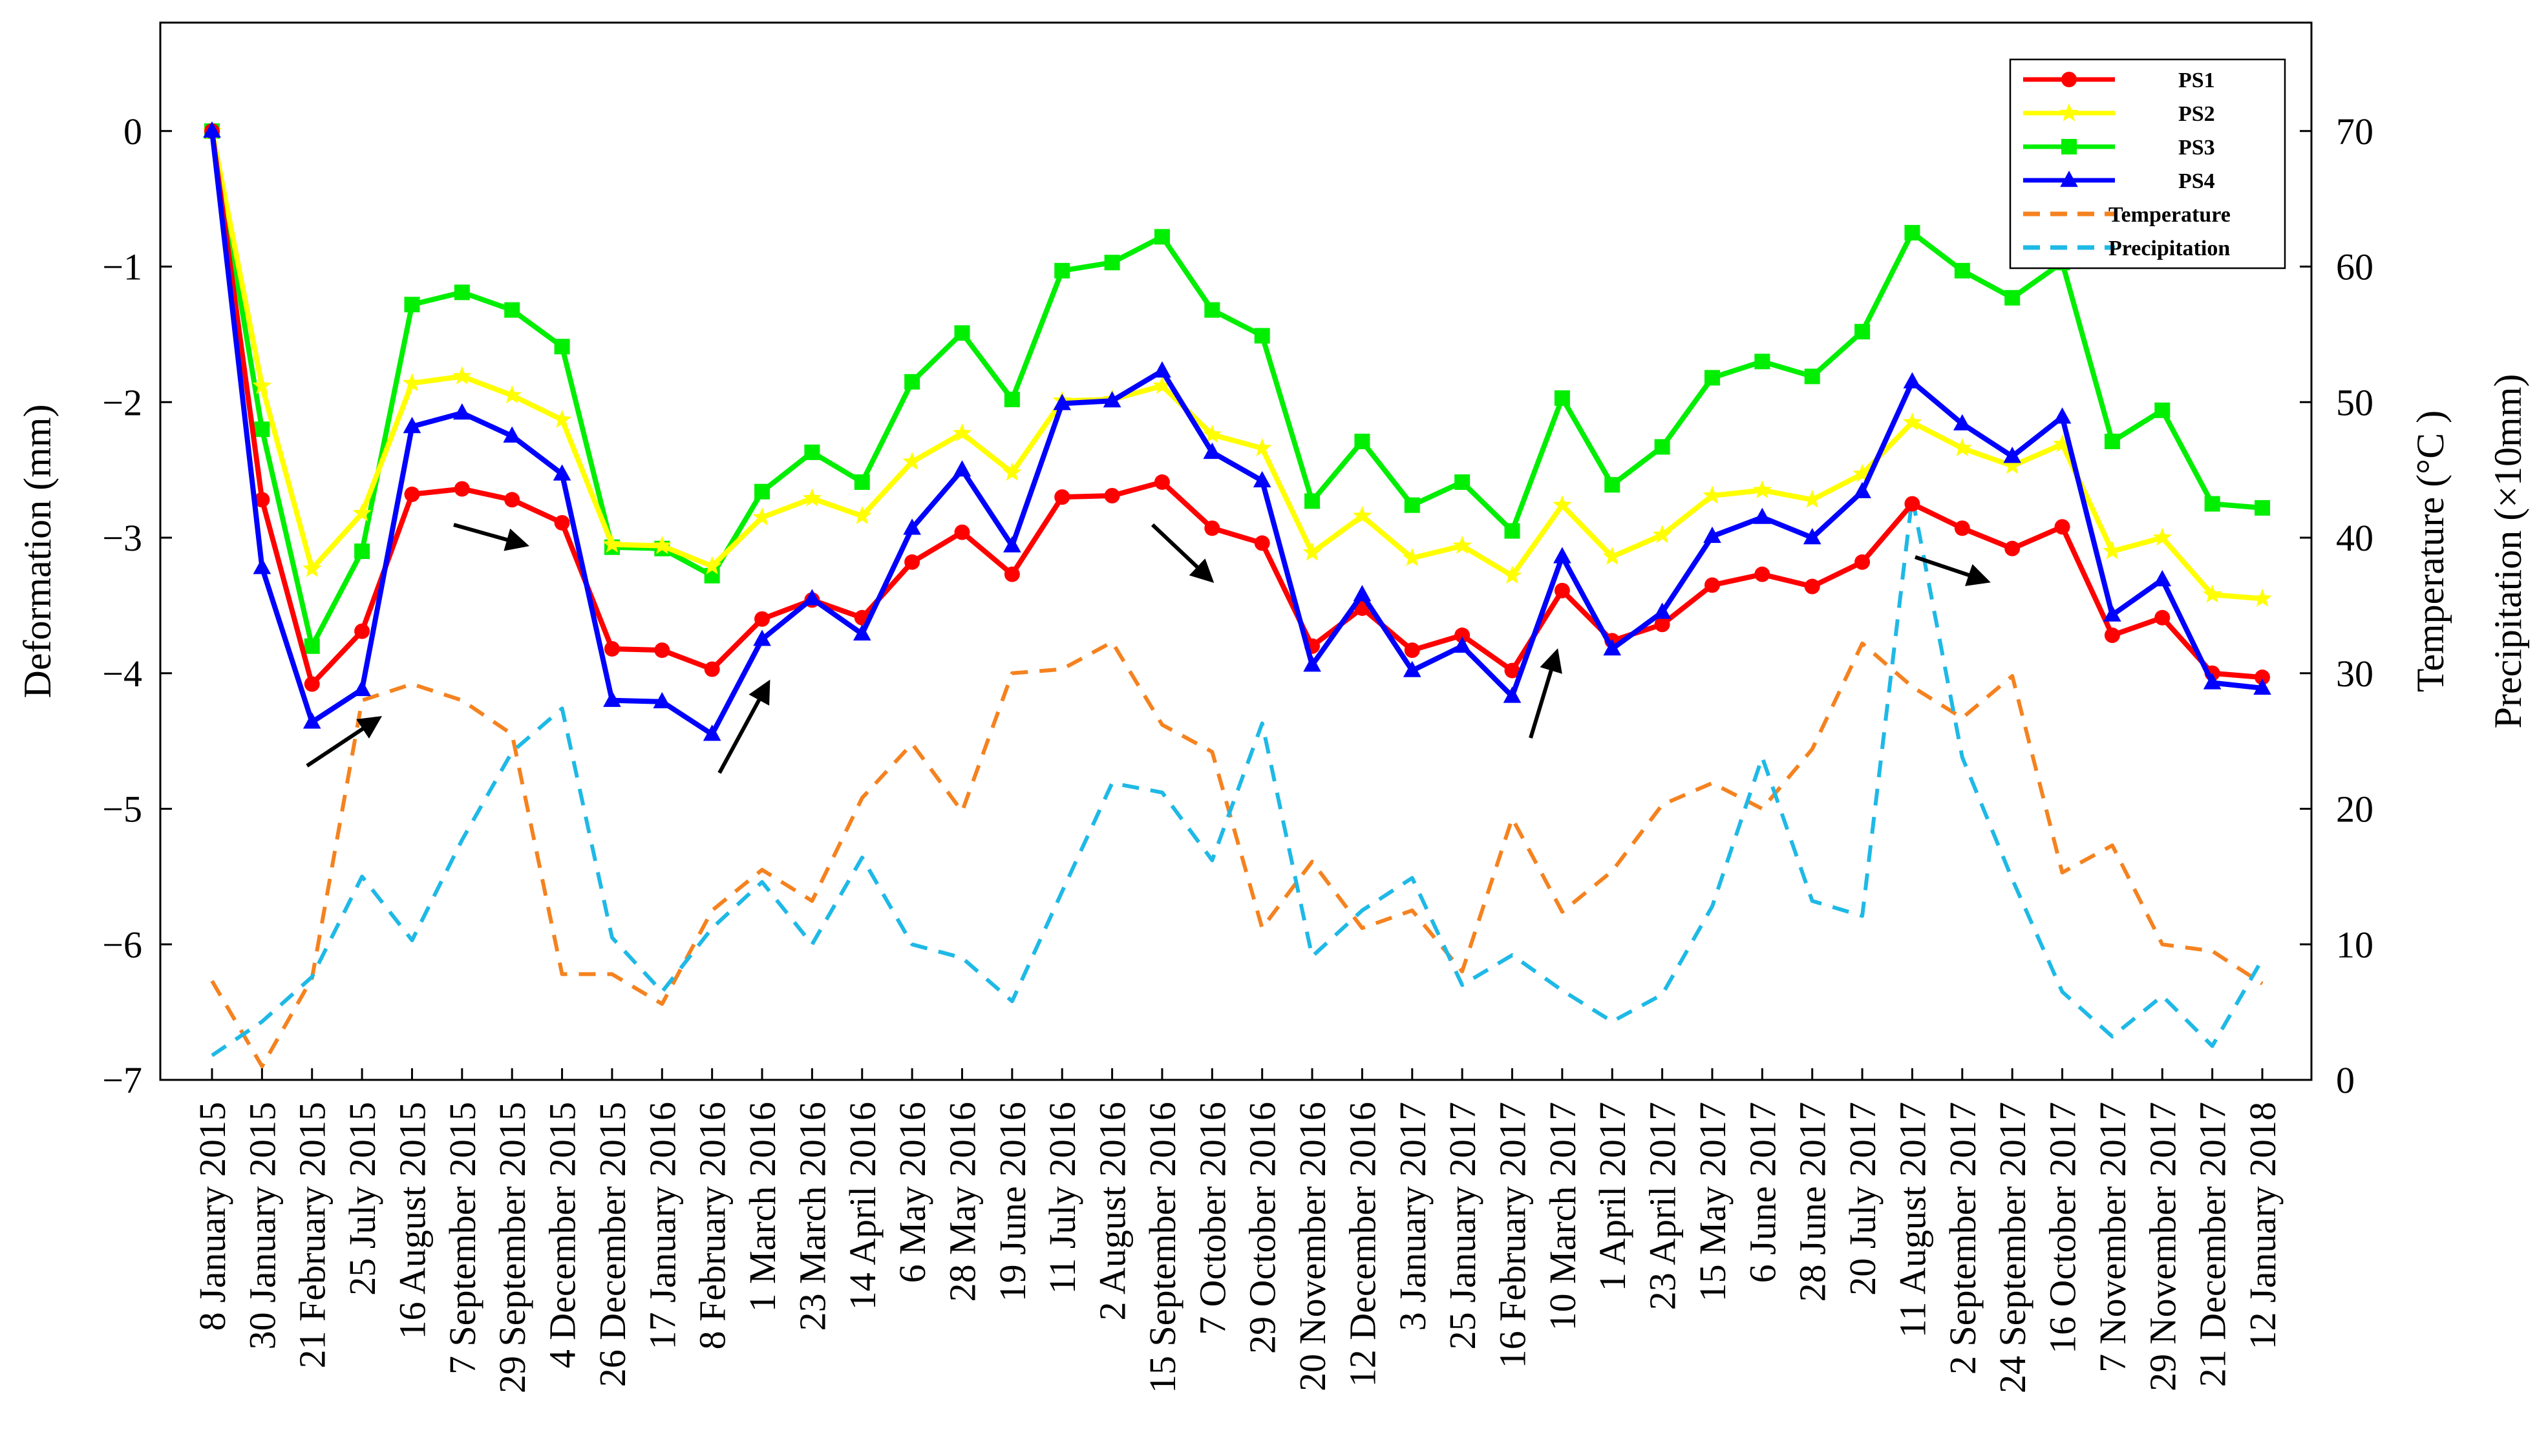  What do you see at coordinates (1013, 1202) in the screenshot?
I see `x-tick-label: 19 June 2016` at bounding box center [1013, 1202].